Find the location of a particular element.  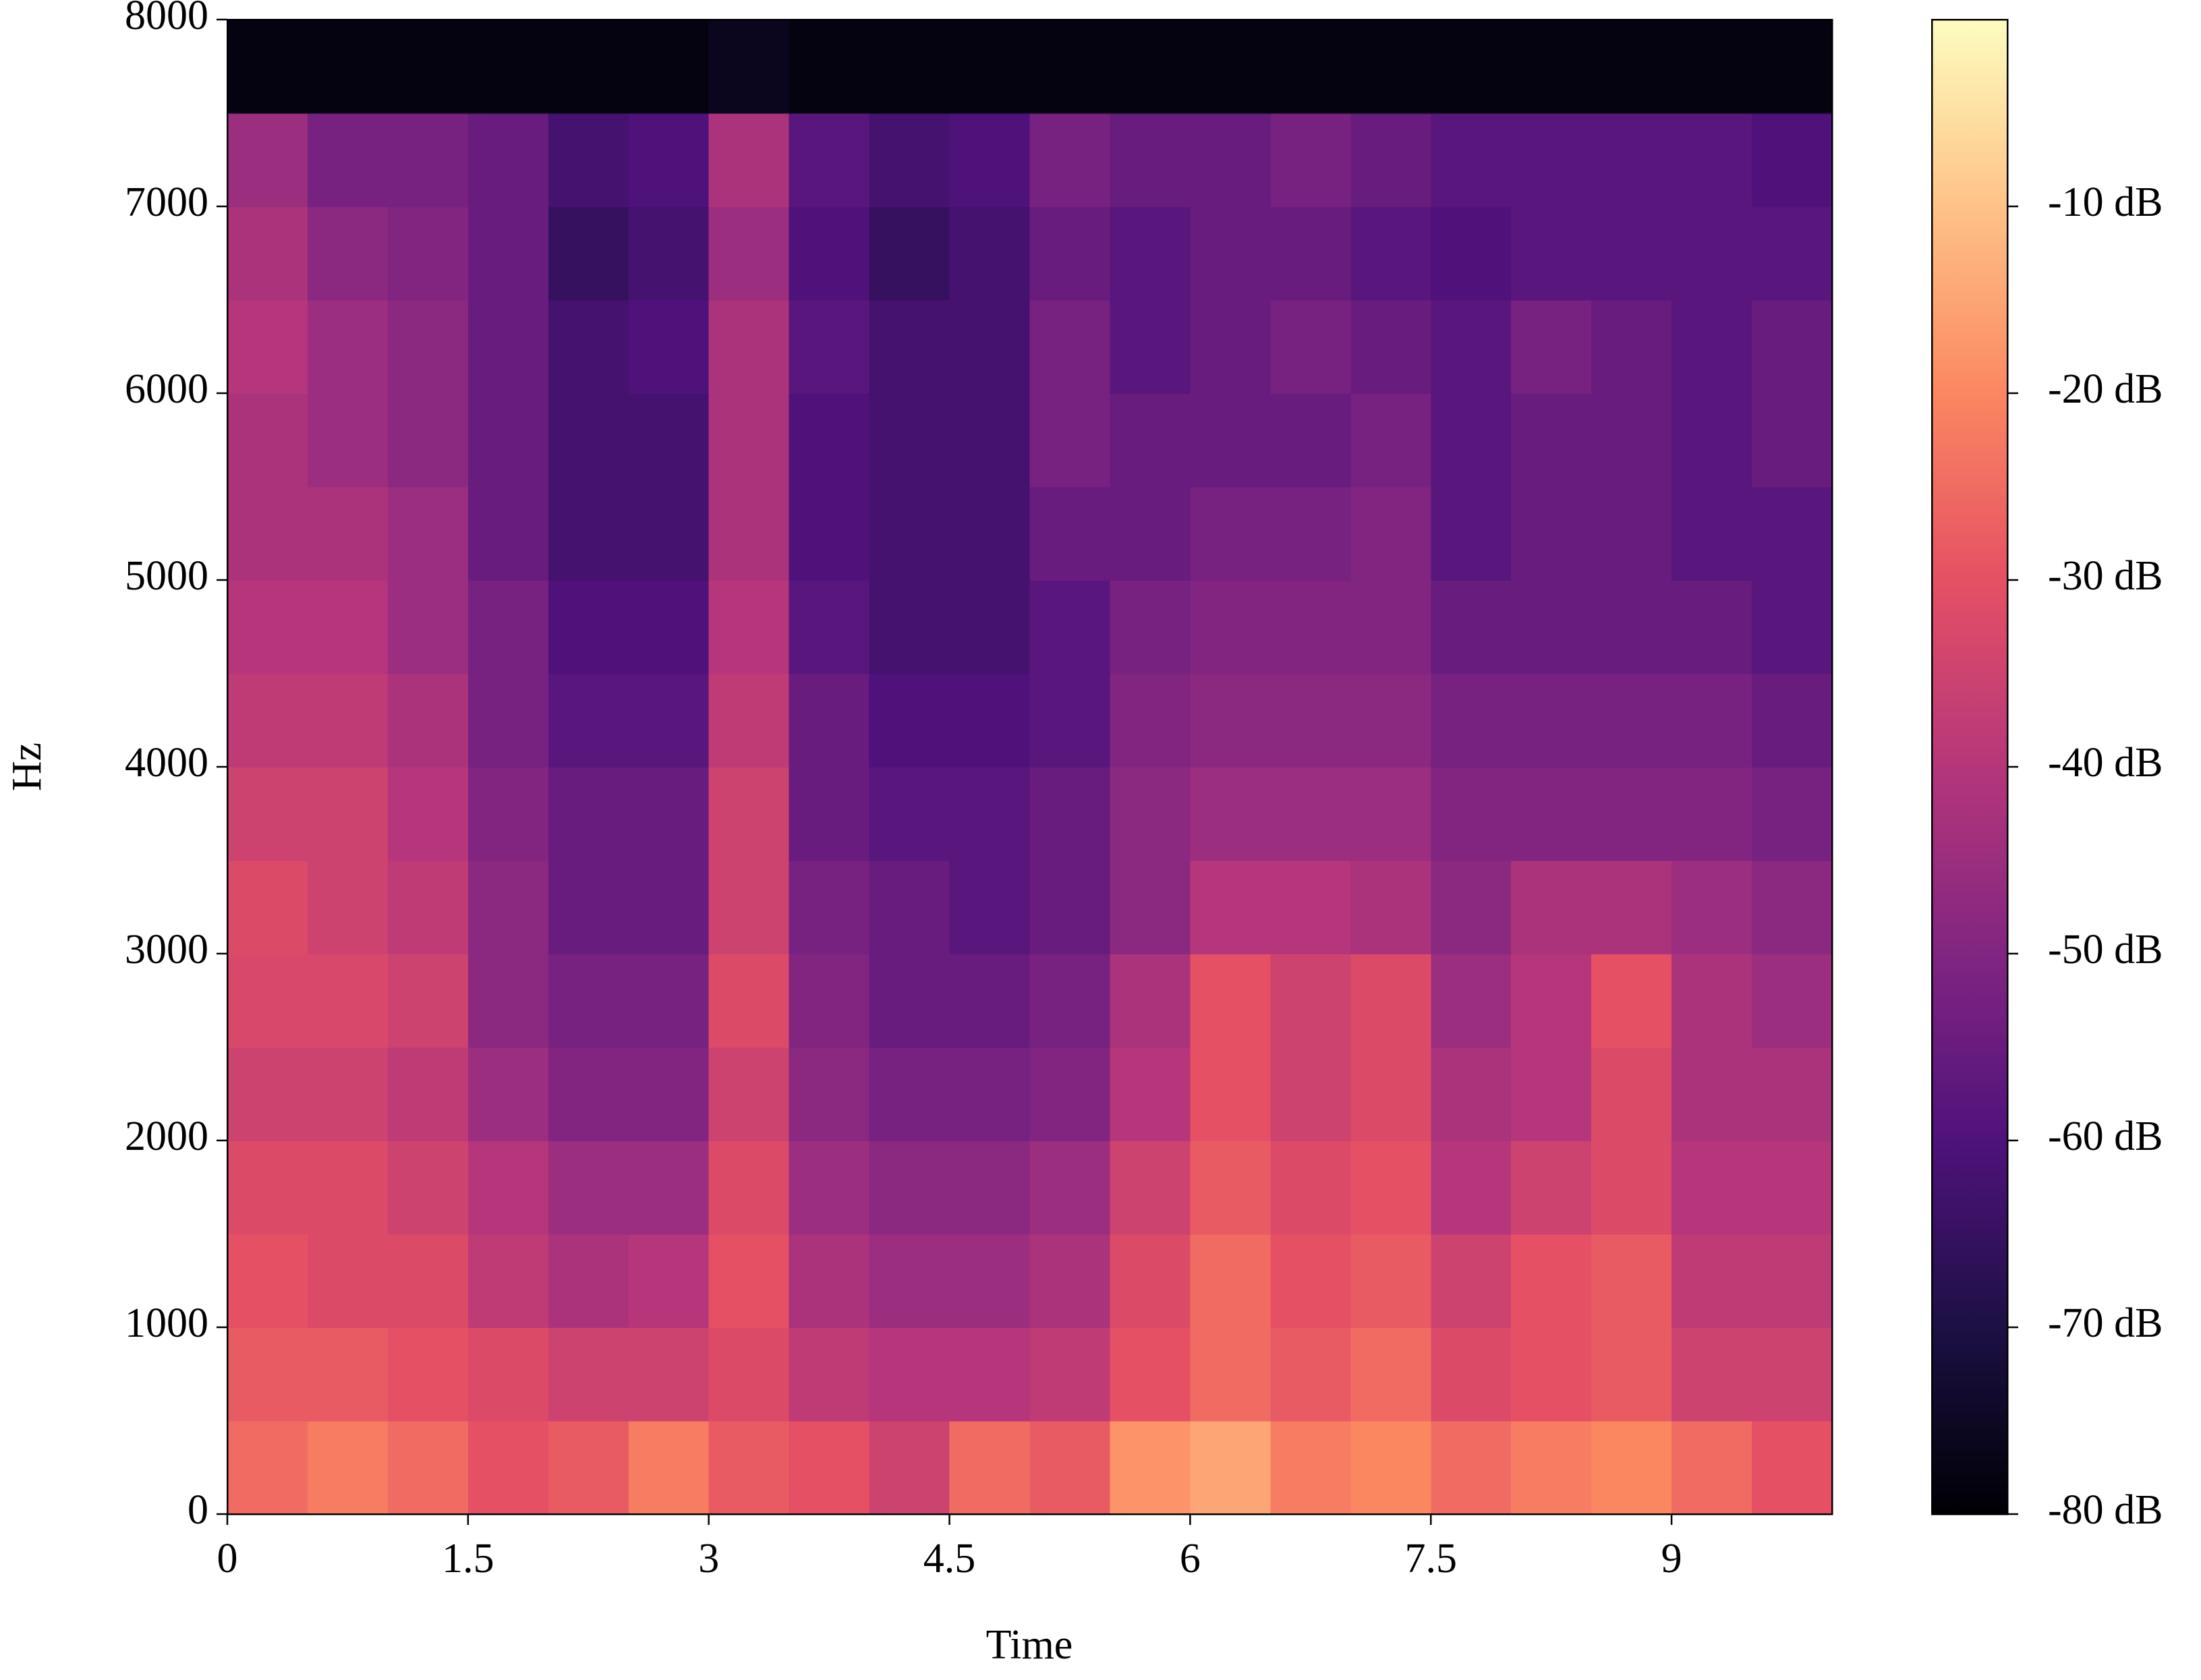

x-tick-label: 7.5 is located at coordinates (1431, 1559).